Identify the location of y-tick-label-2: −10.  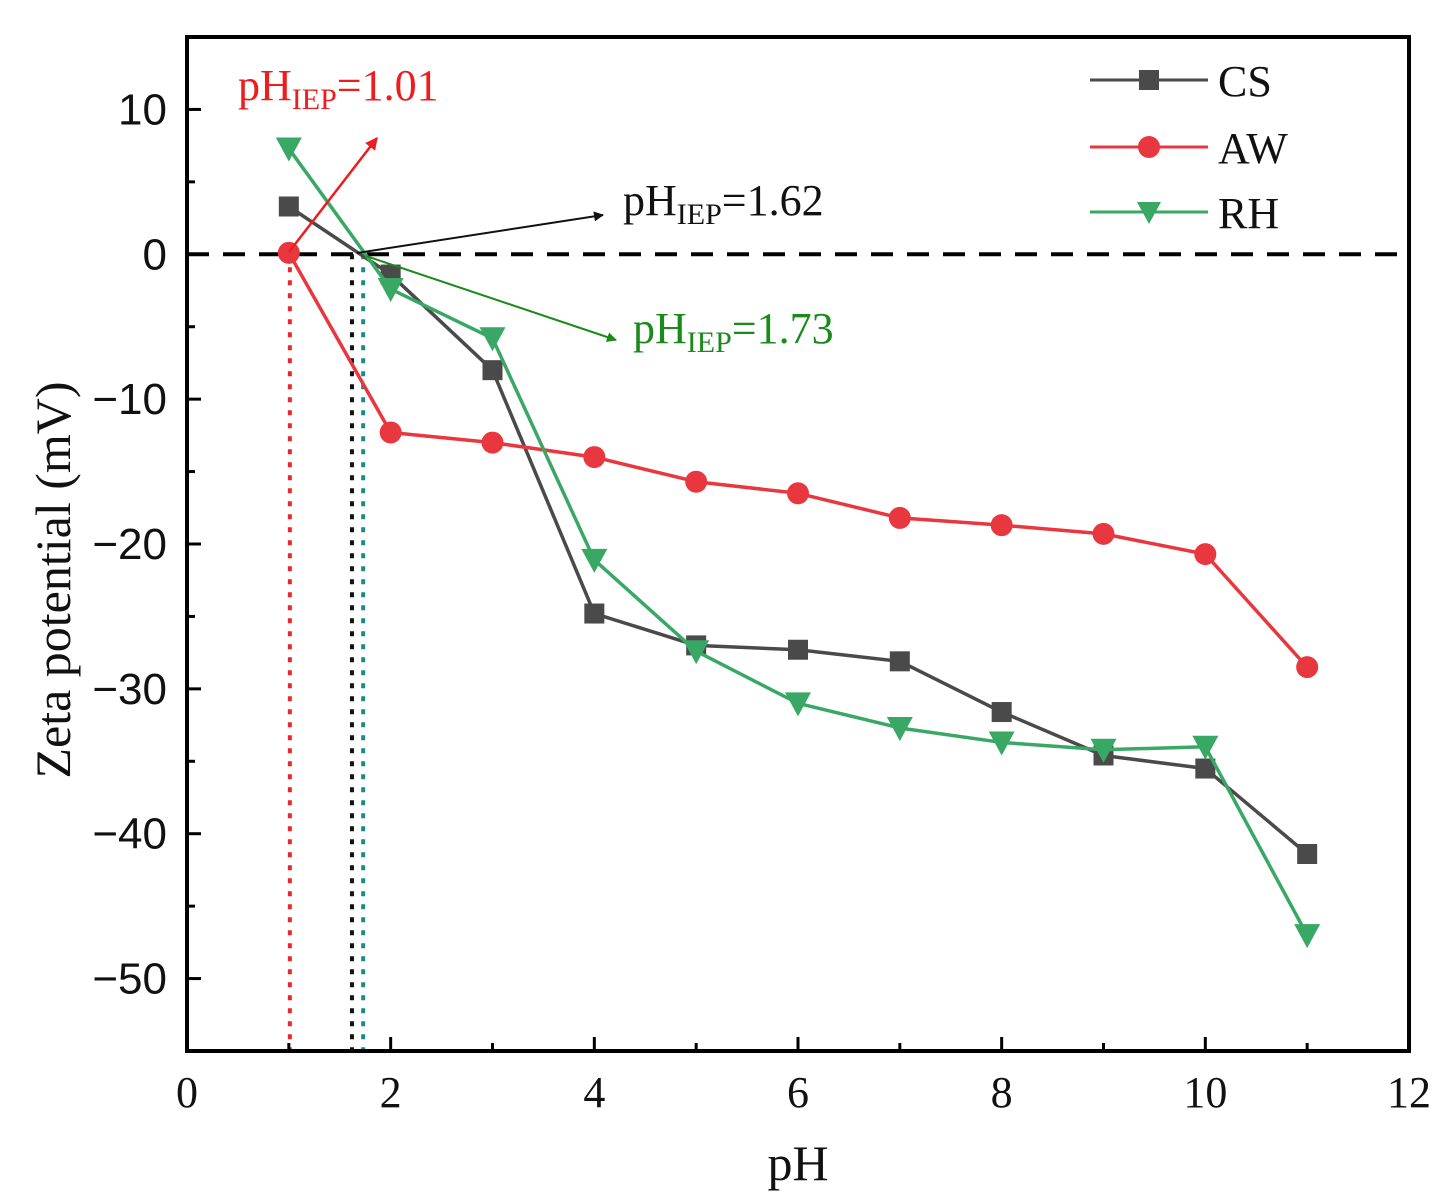
(129, 399).